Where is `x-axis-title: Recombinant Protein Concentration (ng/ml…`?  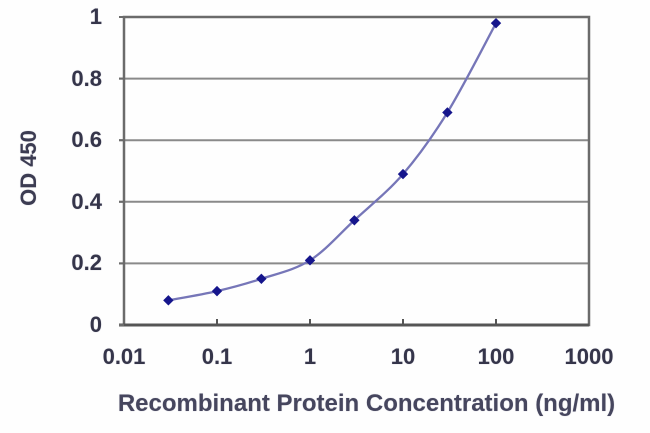
x-axis-title: Recombinant Protein Concentration (ng/ml… is located at coordinates (366, 403).